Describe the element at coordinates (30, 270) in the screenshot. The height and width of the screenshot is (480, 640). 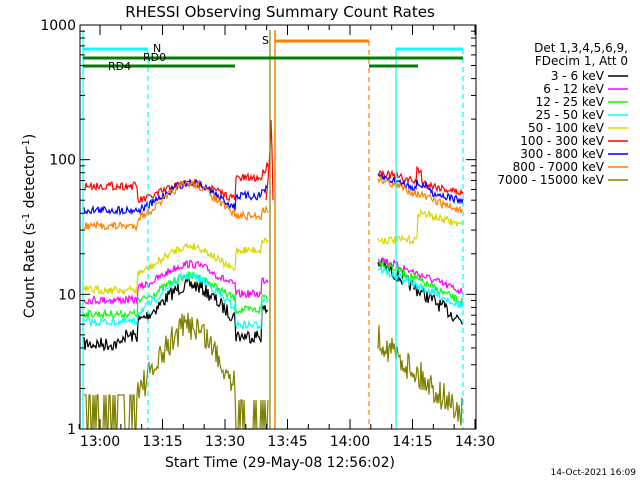
I see `y-axis-label-text: Count Rate (s` at that location.